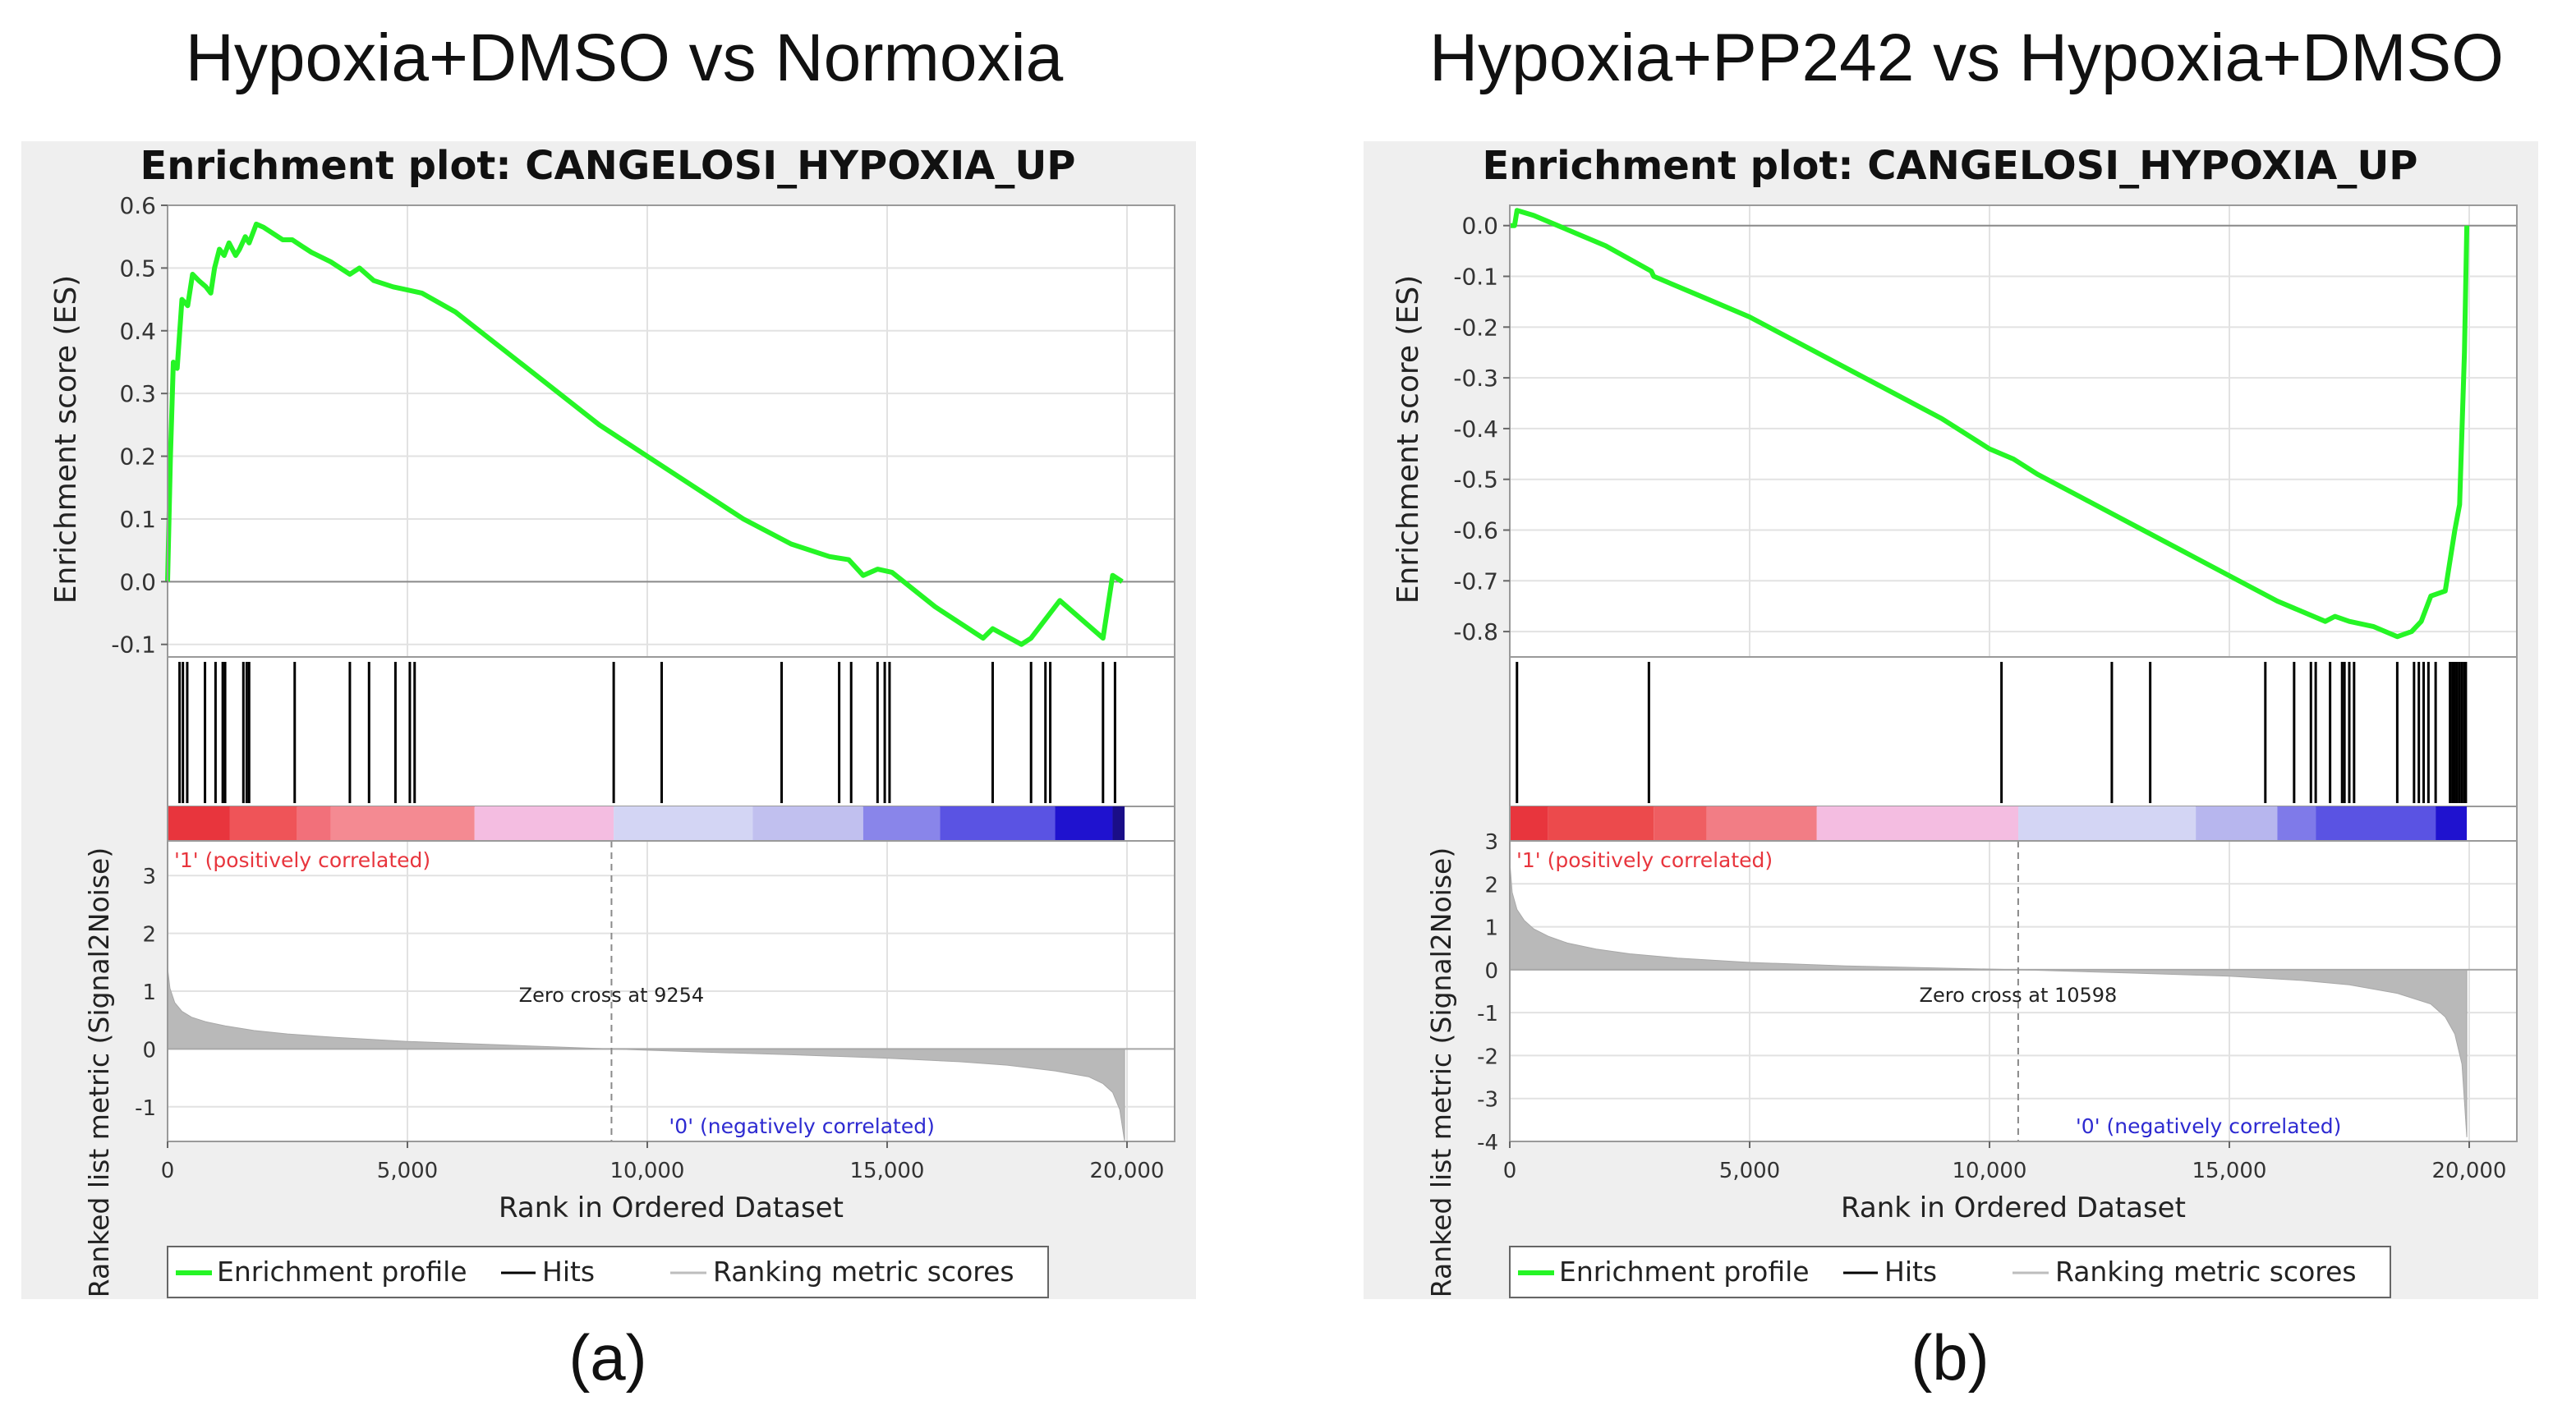  I want to click on es-tick-label: 0.2, so click(137, 457).